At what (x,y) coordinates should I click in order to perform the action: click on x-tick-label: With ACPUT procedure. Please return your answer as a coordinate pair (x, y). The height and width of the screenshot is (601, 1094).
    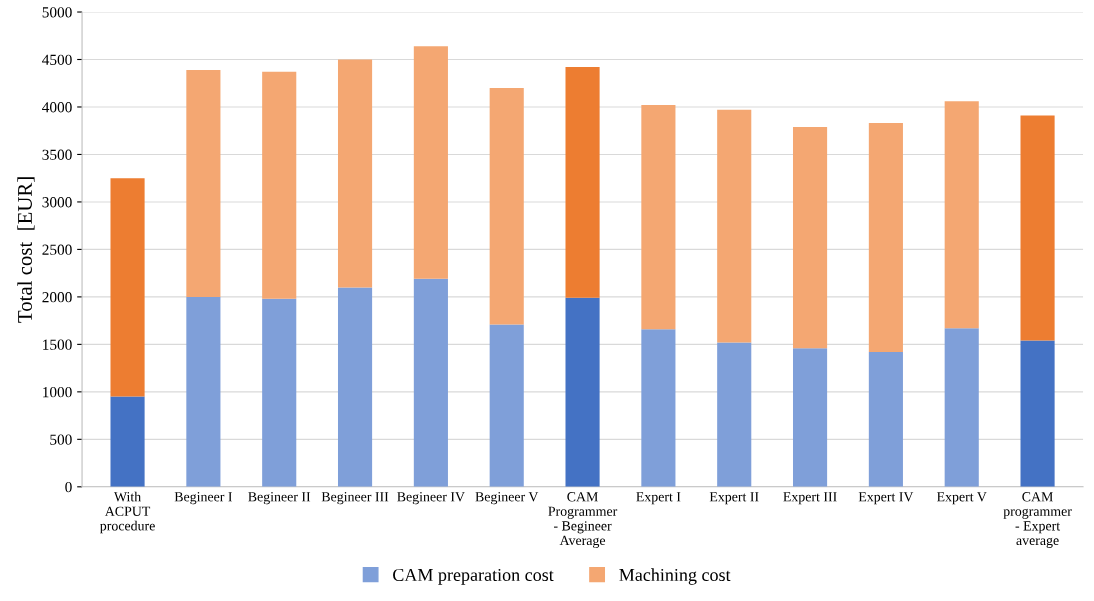
    Looking at the image, I should click on (127, 512).